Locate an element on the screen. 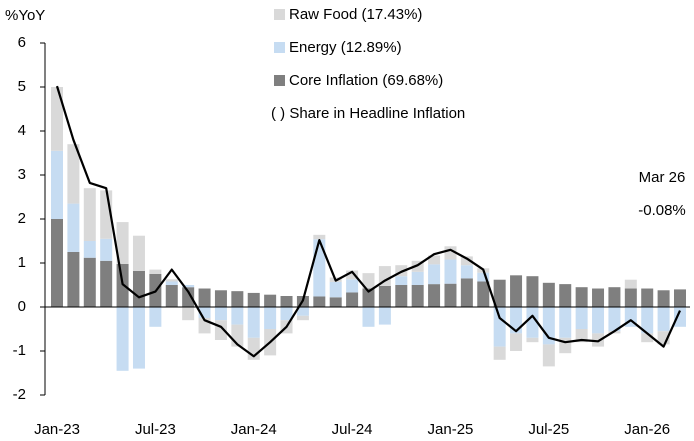  legend-label: Raw Food (17.43%) is located at coordinates (355, 14).